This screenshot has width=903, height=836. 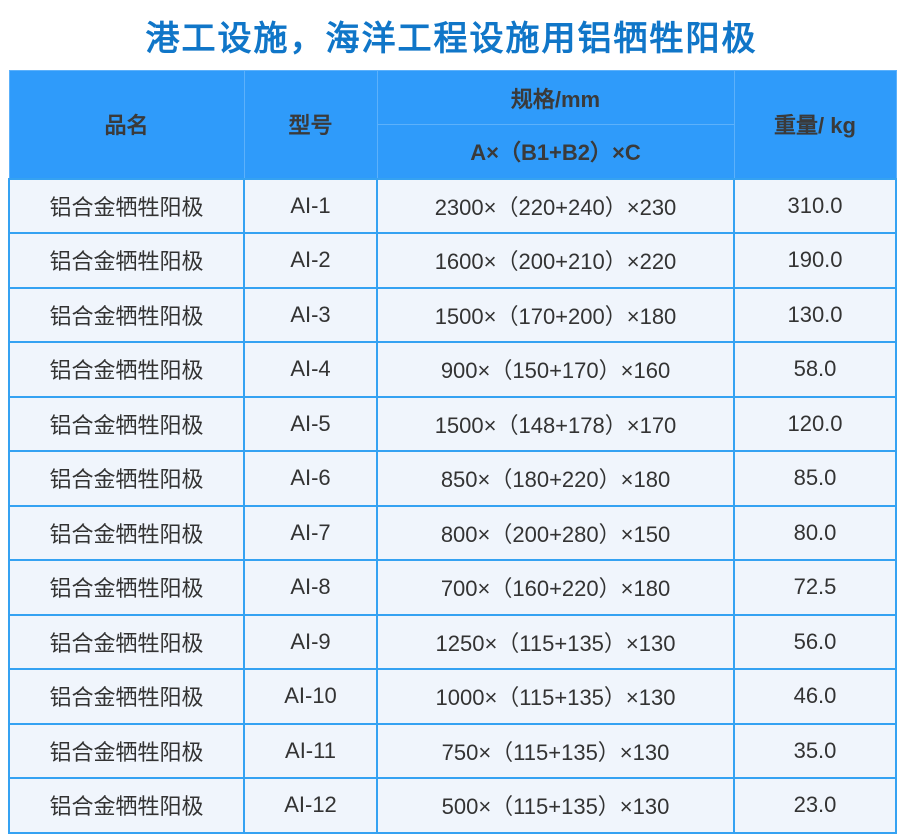 I want to click on cell-model: AI-4, so click(x=310, y=369).